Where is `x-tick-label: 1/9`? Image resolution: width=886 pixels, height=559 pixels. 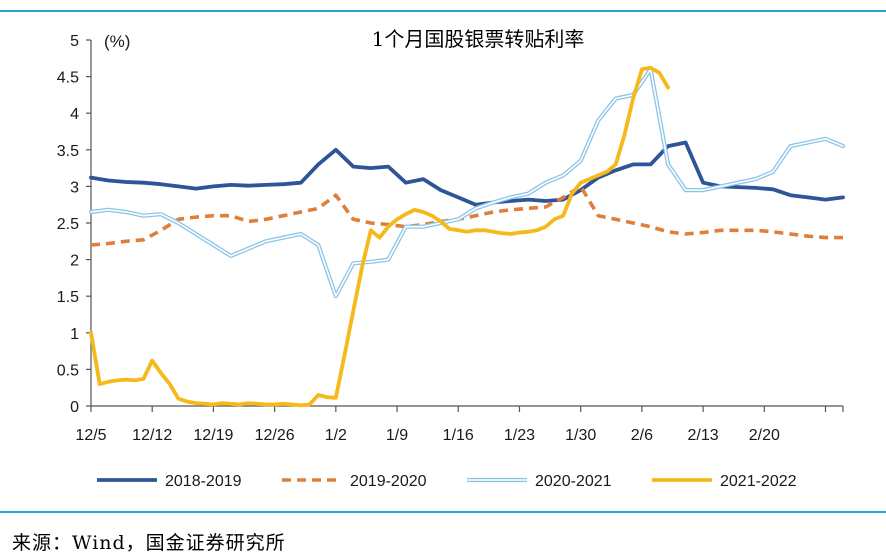
x-tick-label: 1/9 is located at coordinates (397, 435).